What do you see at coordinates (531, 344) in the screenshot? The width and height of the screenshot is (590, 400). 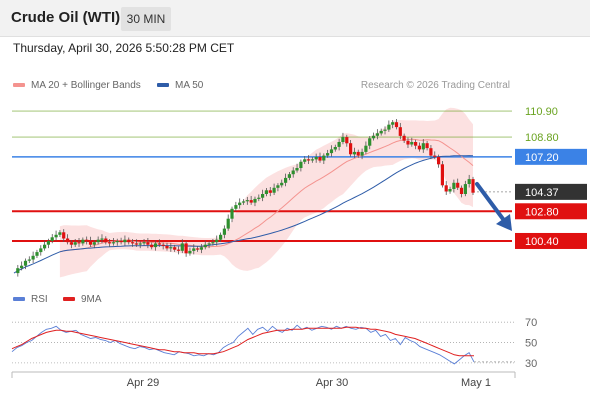 I see `rsi-level-label: 50` at bounding box center [531, 344].